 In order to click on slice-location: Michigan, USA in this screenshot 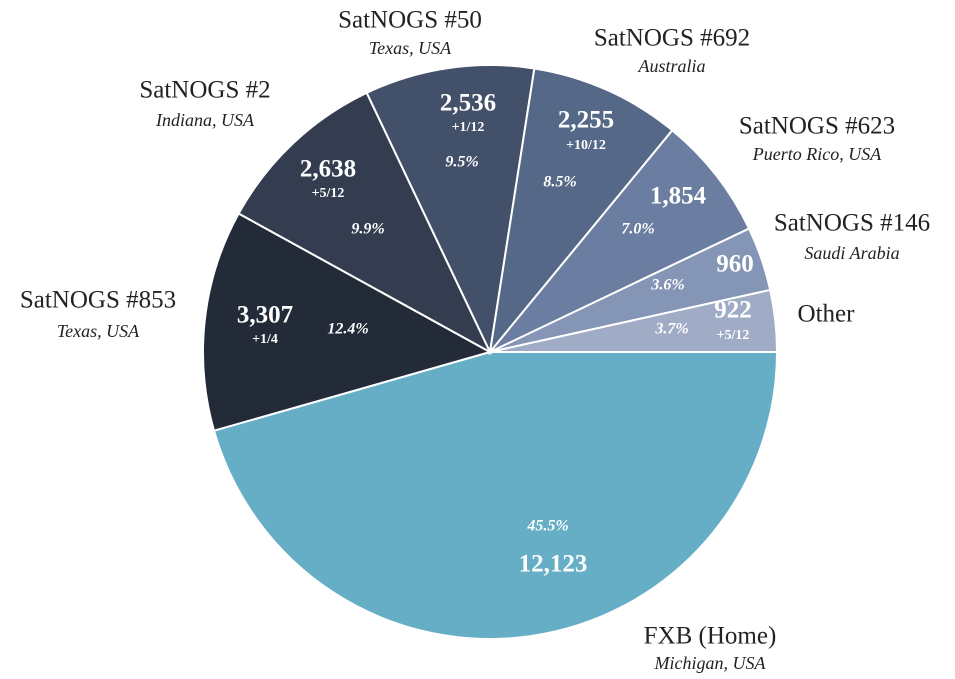, I will do `click(710, 663)`.